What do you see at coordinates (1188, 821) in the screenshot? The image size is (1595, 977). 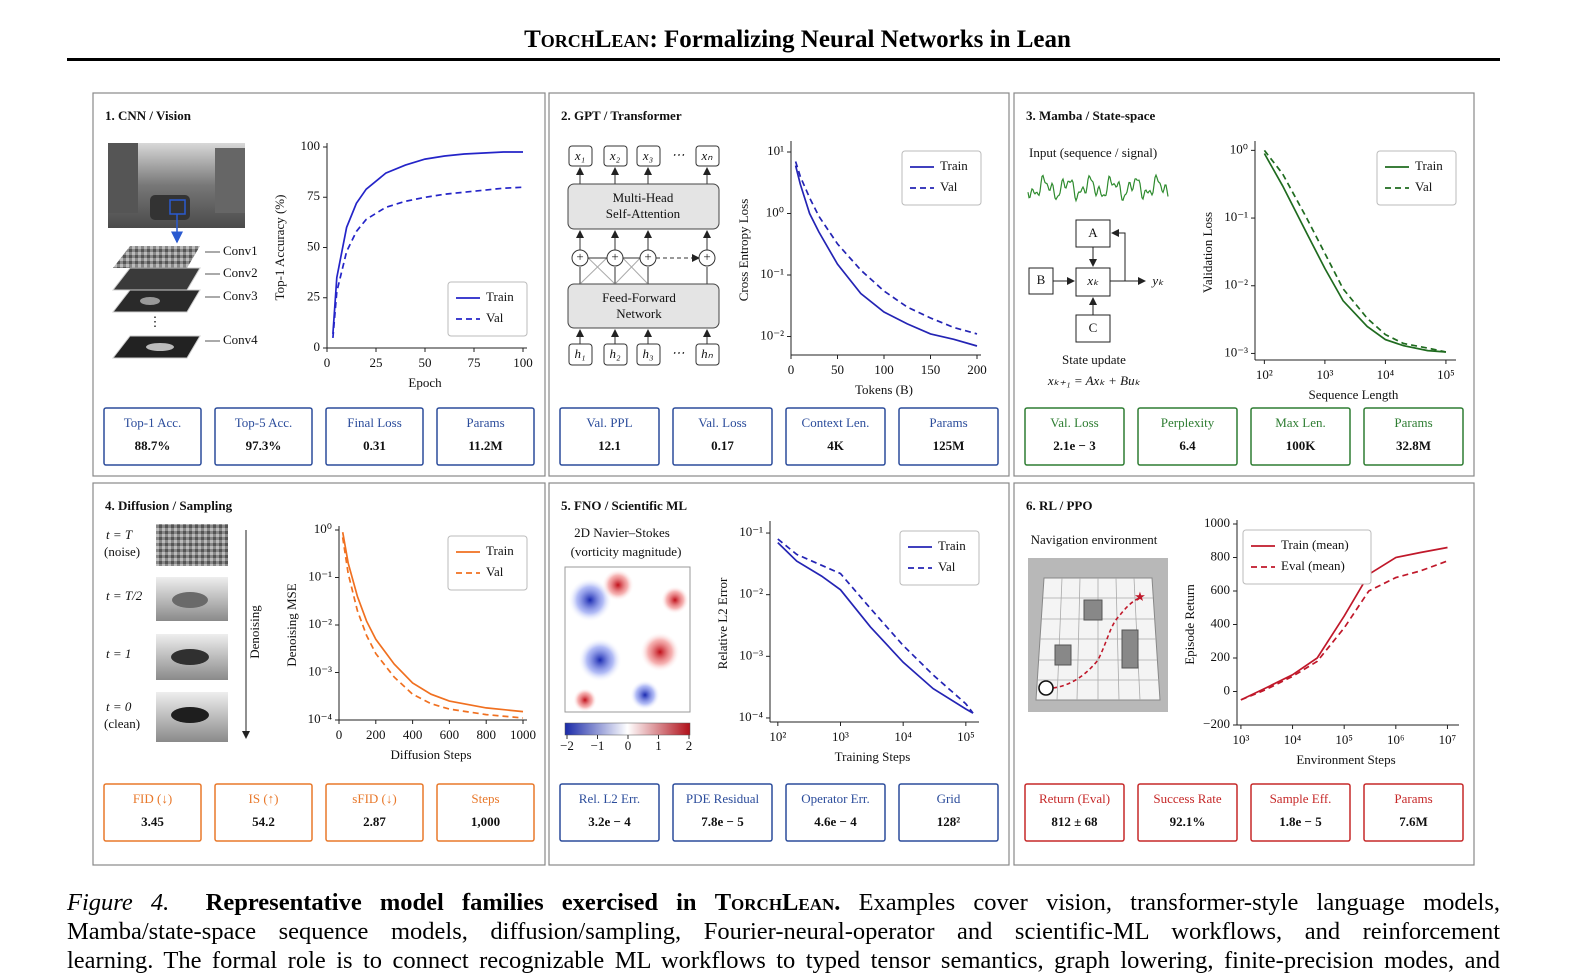 I see `metric-value: 92.1%` at bounding box center [1188, 821].